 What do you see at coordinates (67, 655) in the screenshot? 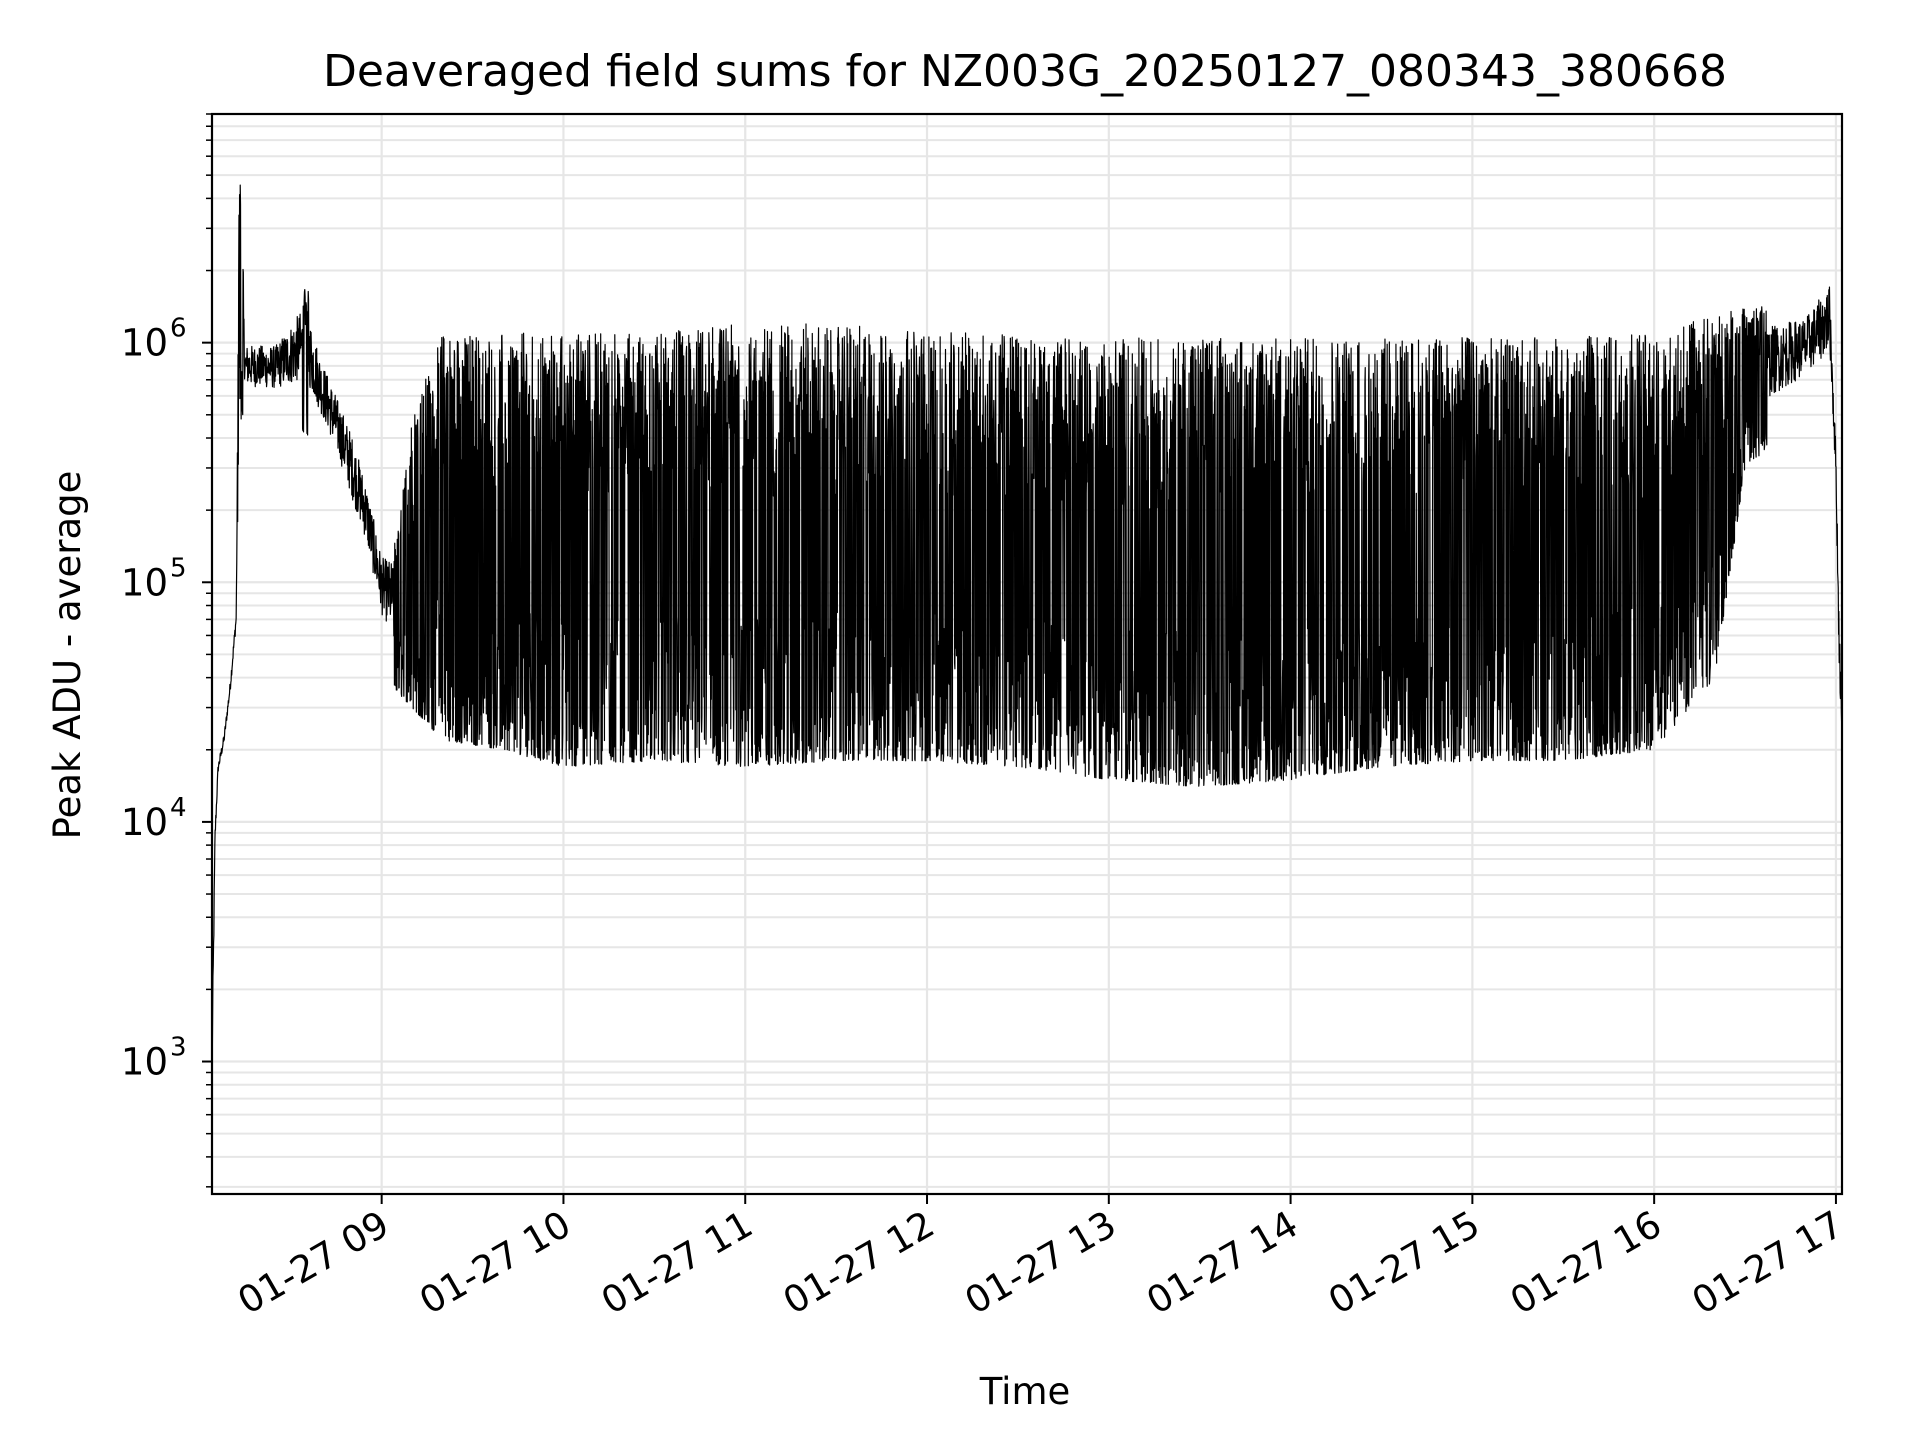
I see `y-axis-label: Peak ADU - average` at bounding box center [67, 655].